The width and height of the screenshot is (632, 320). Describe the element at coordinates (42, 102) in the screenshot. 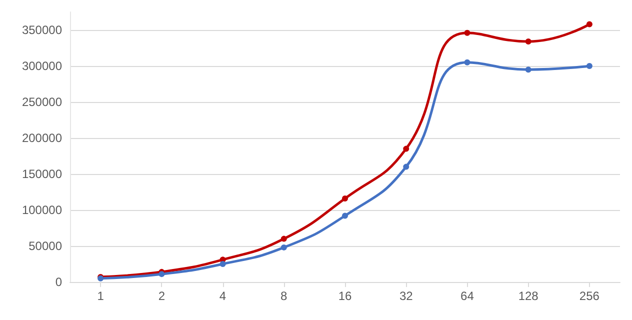

I see `y-tick-label: 250000` at that location.